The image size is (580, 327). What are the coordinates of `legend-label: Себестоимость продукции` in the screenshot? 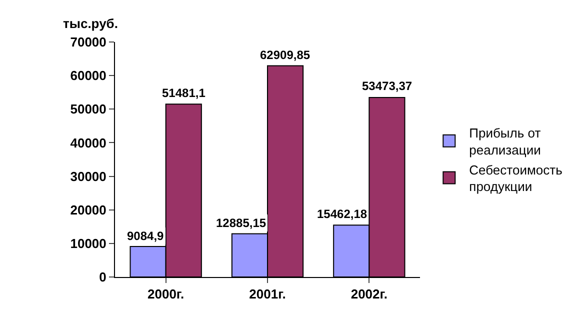 It's located at (516, 178).